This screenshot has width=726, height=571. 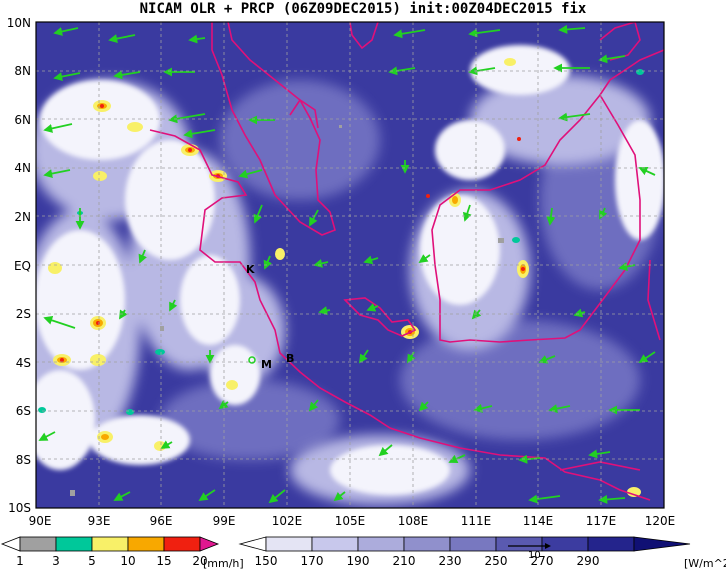 What do you see at coordinates (312, 561) in the screenshot?
I see `olr-tick: 170` at bounding box center [312, 561].